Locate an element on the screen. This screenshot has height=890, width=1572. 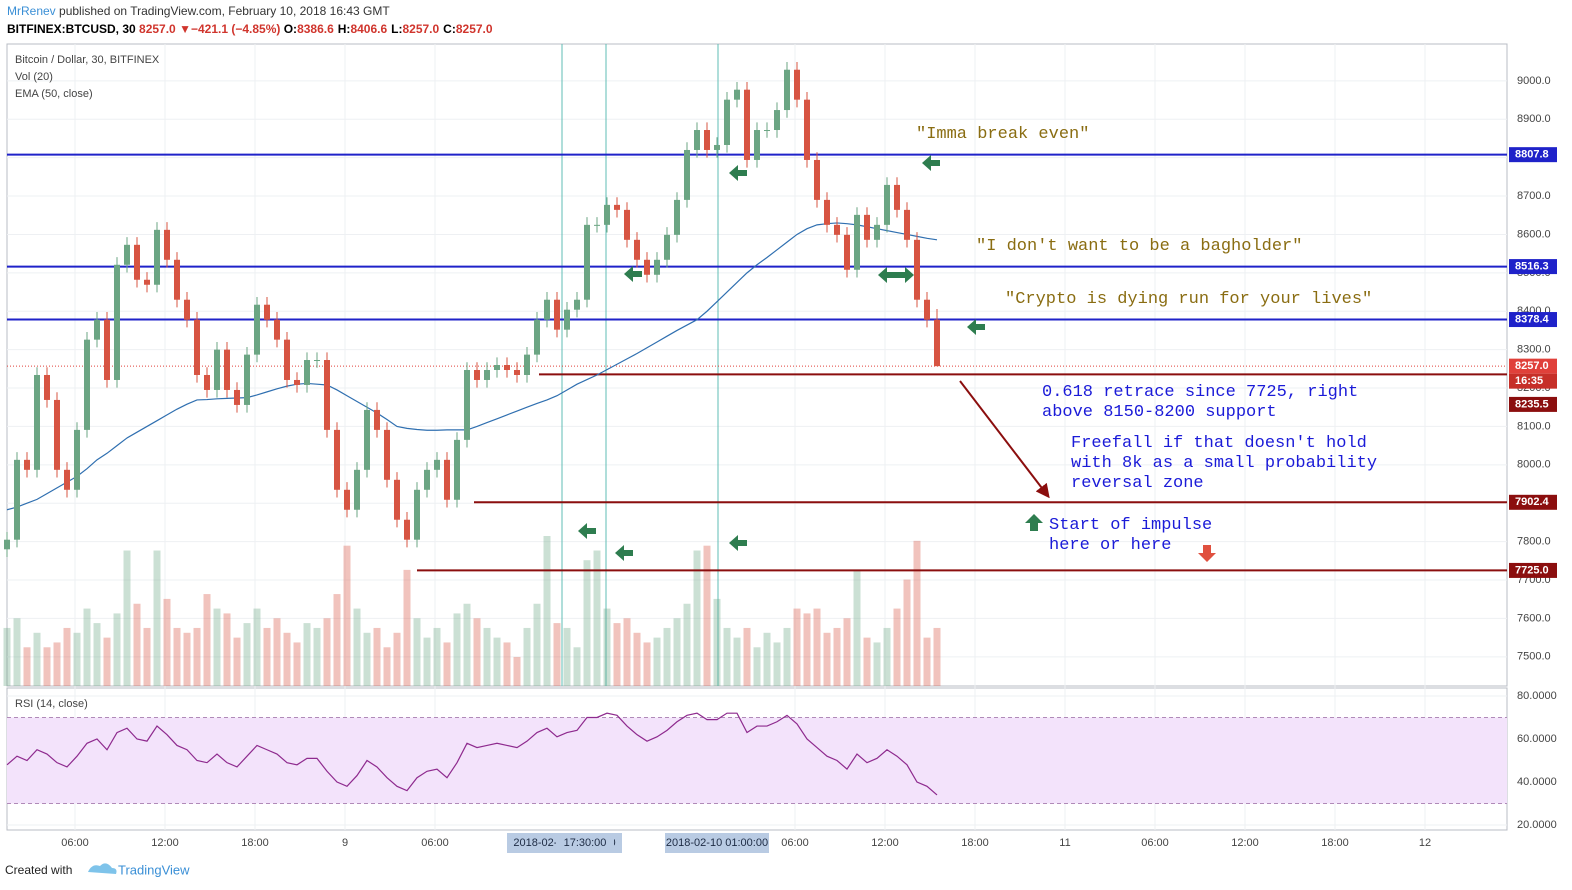
x-tick-label: 06:00 is located at coordinates (75, 843).